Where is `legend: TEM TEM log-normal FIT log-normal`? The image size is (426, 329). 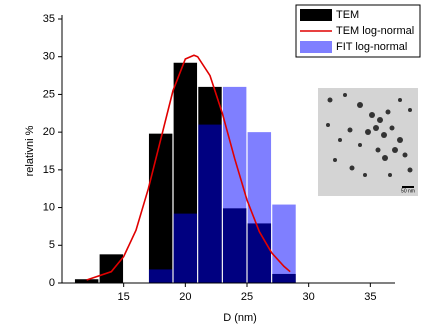
legend: TEM TEM log-normal FIT log-normal is located at coordinates (358, 31).